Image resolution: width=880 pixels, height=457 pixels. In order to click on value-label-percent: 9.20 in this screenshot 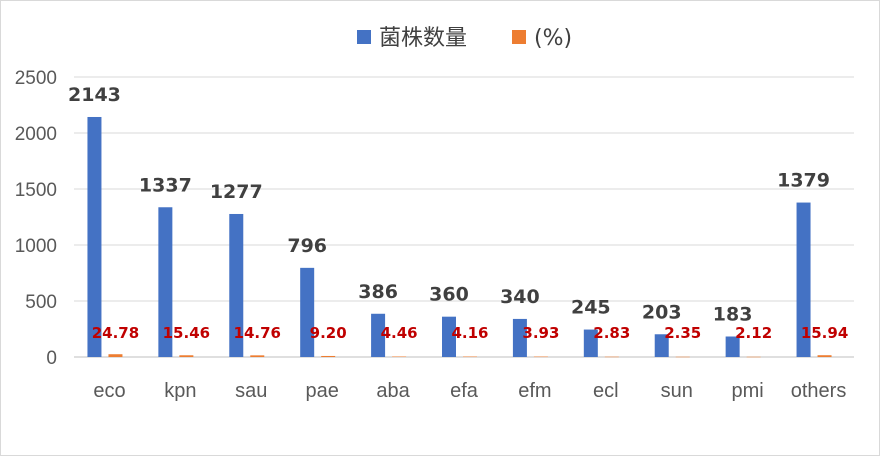, I will do `click(328, 333)`.